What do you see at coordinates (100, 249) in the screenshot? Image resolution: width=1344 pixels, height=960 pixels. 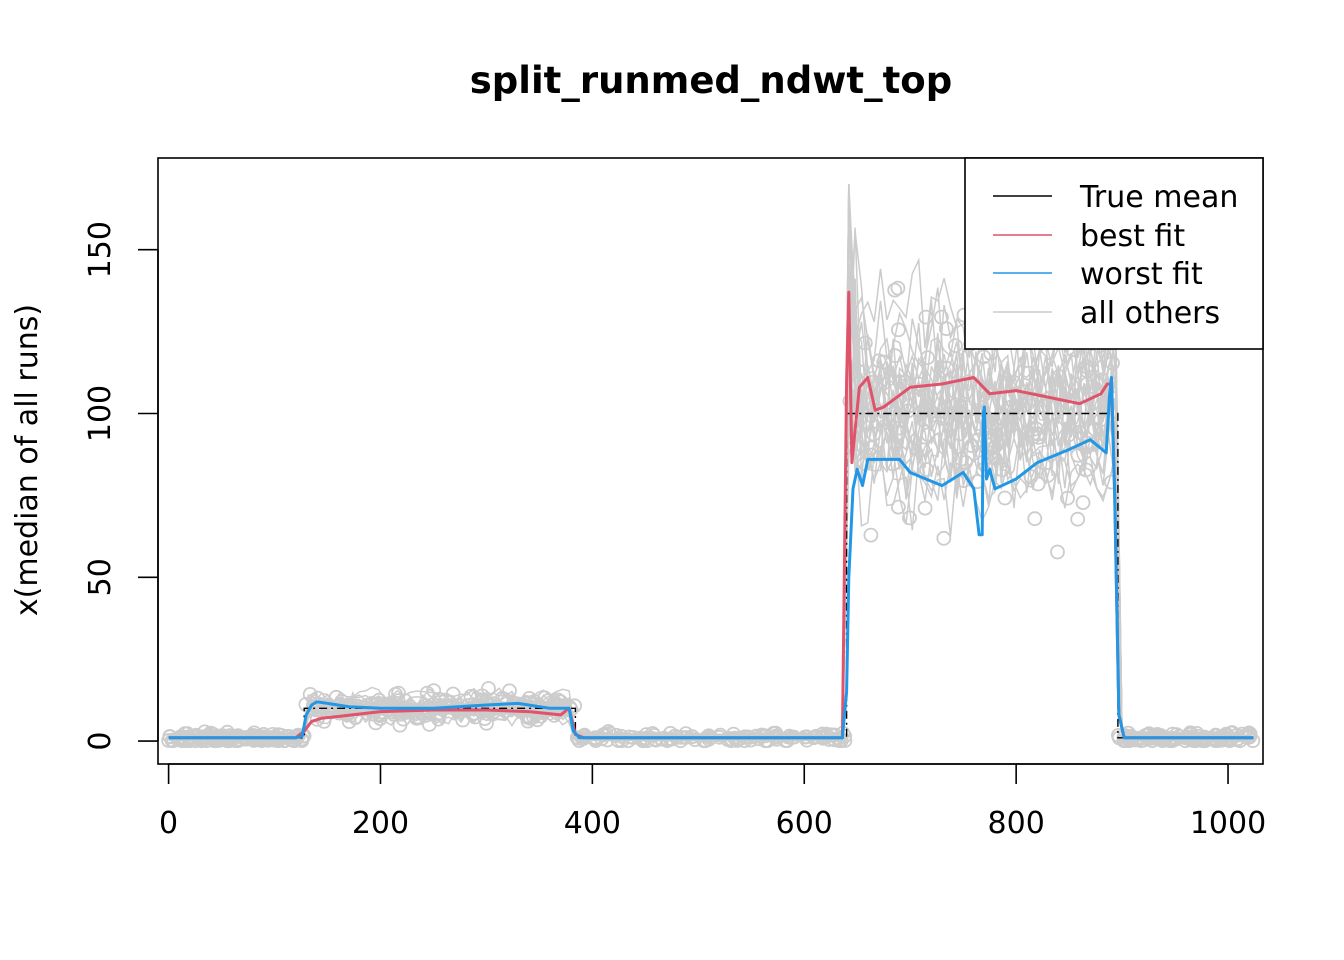 I see `y-tick-label: 150` at bounding box center [100, 249].